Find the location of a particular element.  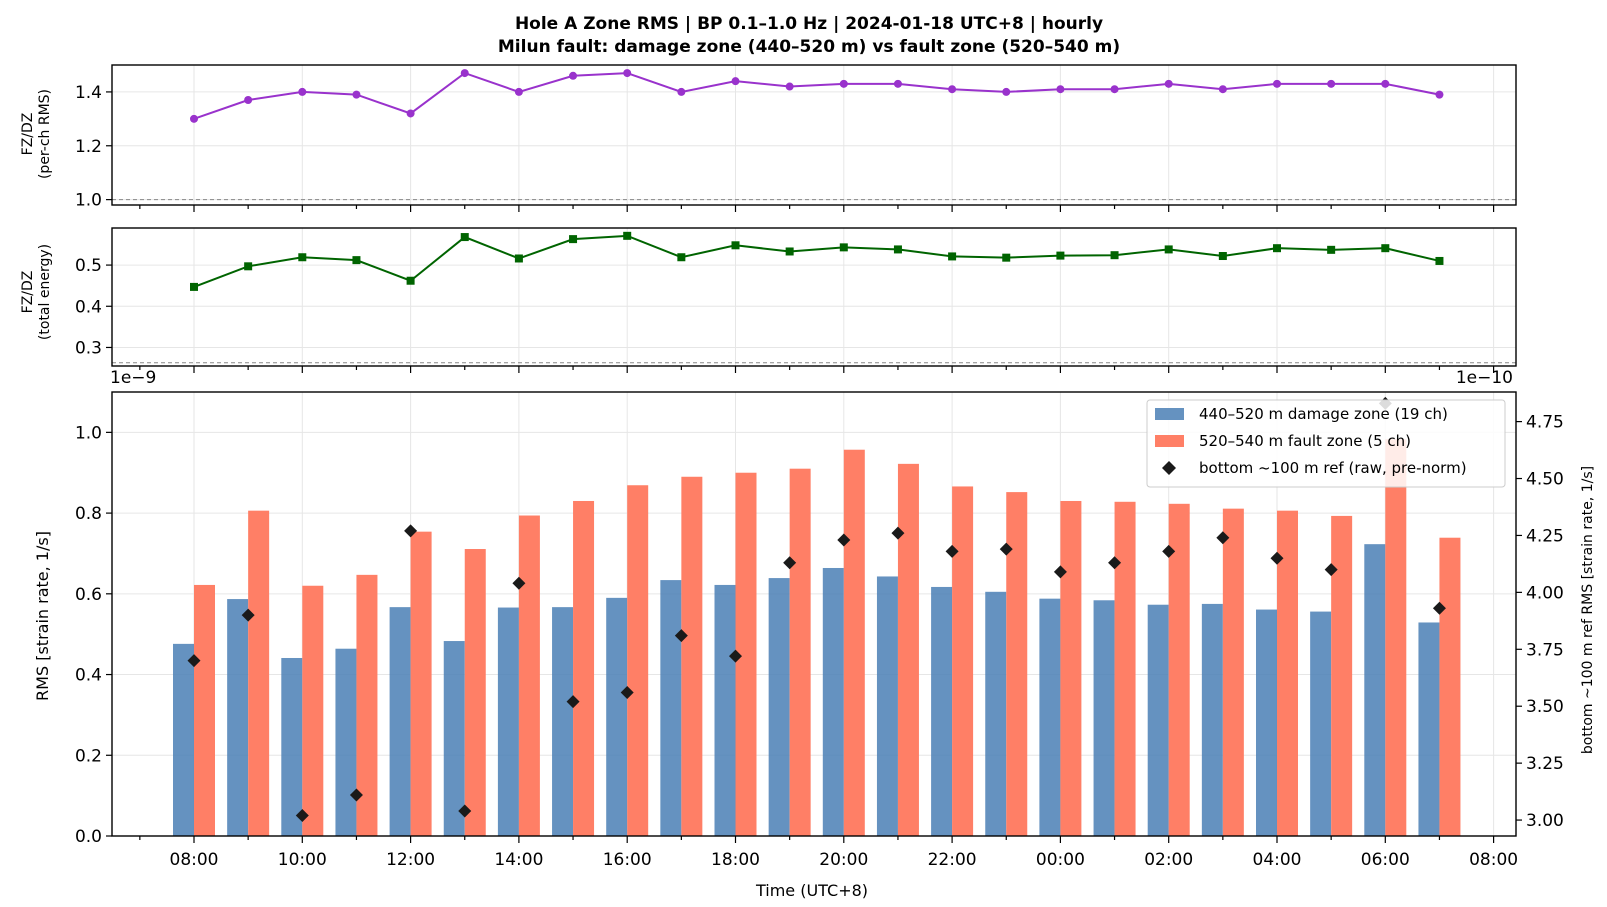

x-tick-label: 12:00 is located at coordinates (410, 860).